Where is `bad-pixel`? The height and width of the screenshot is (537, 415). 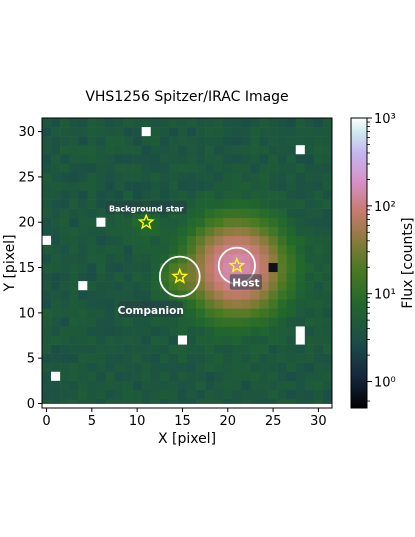
bad-pixel is located at coordinates (47, 240).